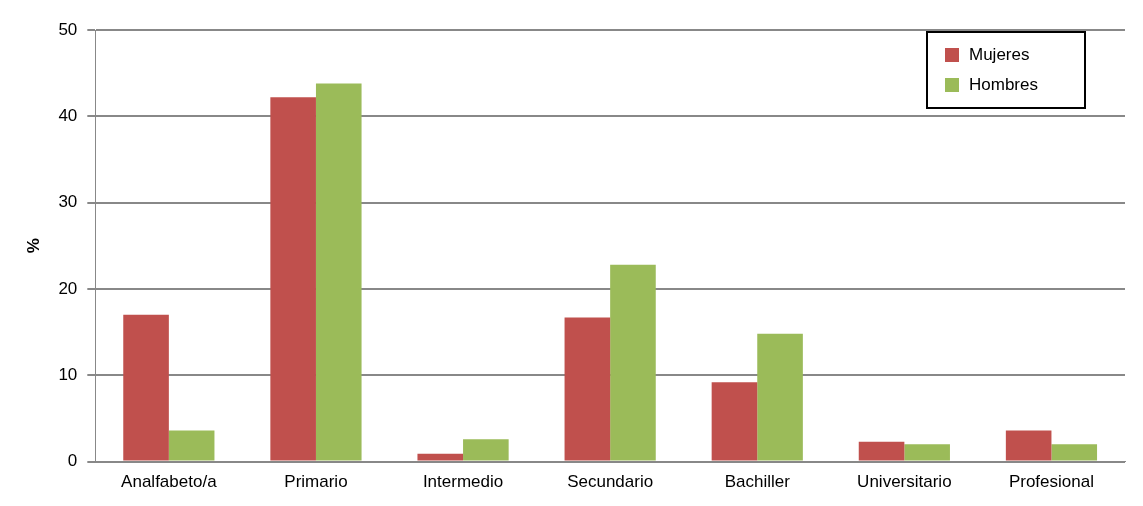 The width and height of the screenshot is (1143, 506). What do you see at coordinates (904, 482) in the screenshot?
I see `x-tick-label: Universitario` at bounding box center [904, 482].